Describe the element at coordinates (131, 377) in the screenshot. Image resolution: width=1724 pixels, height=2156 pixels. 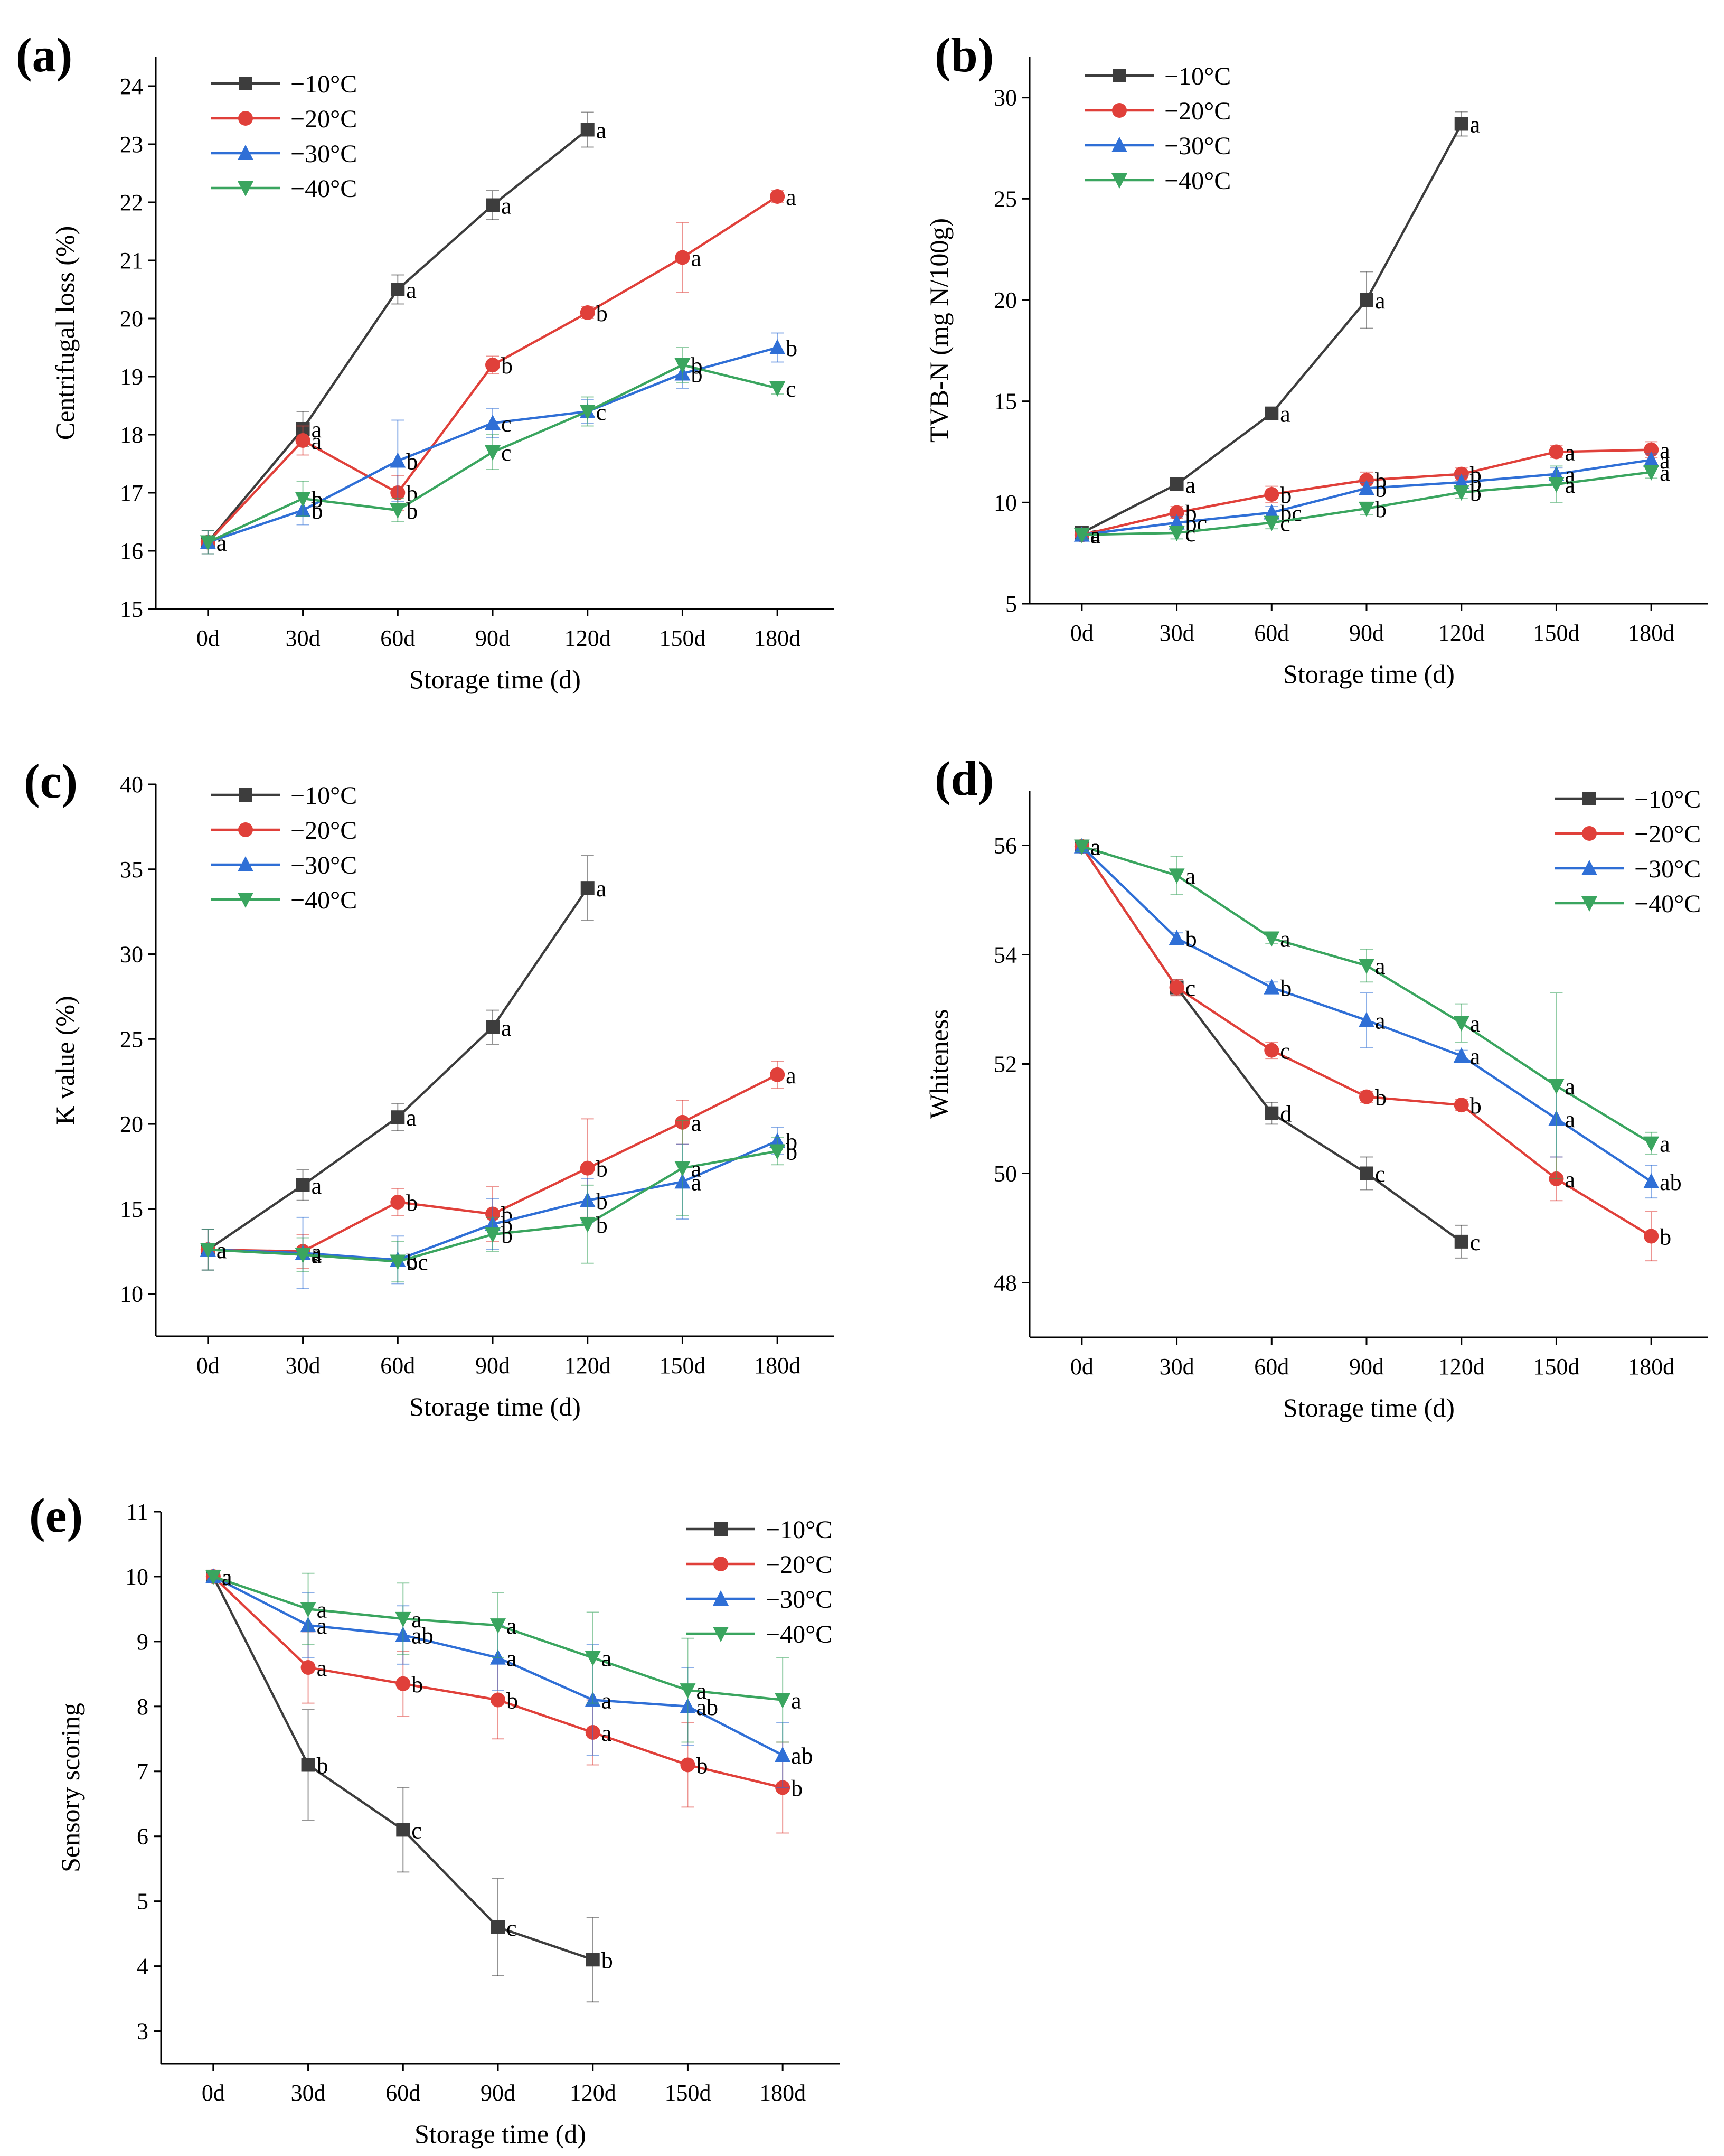
I see `y-tick-label: 19` at that location.